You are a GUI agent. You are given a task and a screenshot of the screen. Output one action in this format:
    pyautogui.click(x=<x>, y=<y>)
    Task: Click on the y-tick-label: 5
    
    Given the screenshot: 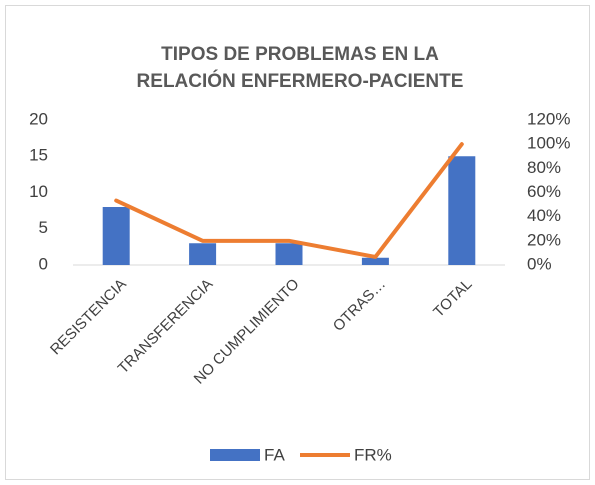 What is the action you would take?
    pyautogui.click(x=43, y=227)
    